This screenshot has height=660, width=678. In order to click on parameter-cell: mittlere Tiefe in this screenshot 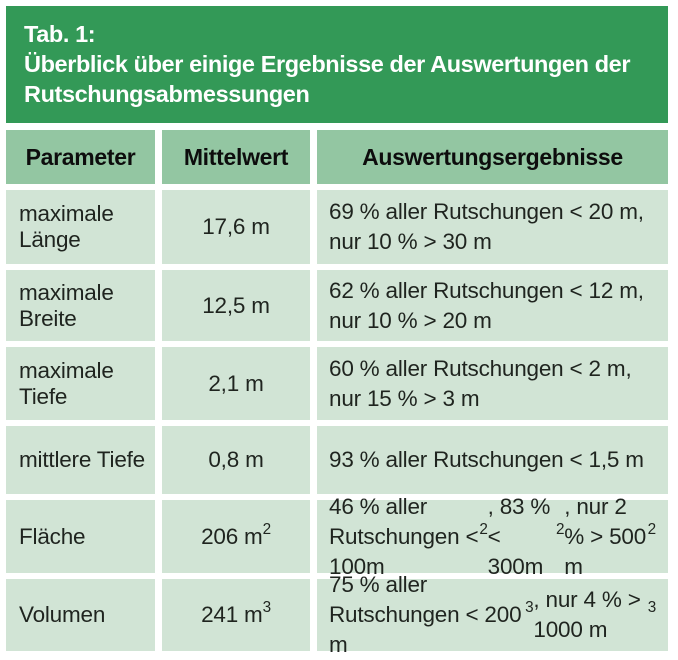, I will do `click(80, 460)`.